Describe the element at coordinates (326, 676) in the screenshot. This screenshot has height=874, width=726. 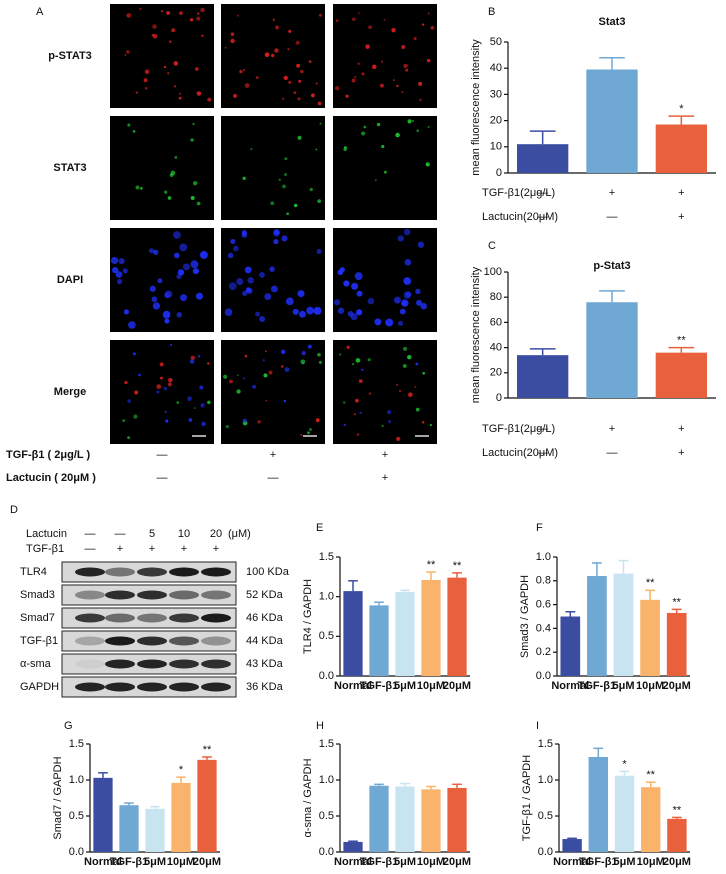
I see `y-tick-label: 0.0` at that location.